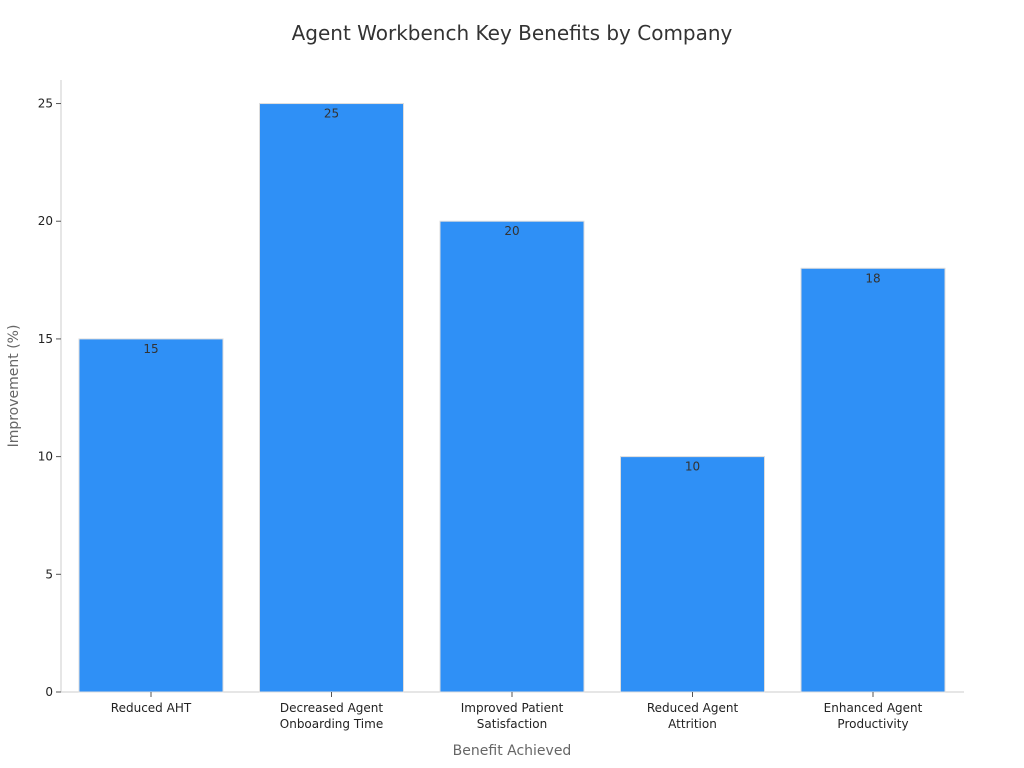  Describe the element at coordinates (49, 574) in the screenshot. I see `y-tick-label: 5` at that location.